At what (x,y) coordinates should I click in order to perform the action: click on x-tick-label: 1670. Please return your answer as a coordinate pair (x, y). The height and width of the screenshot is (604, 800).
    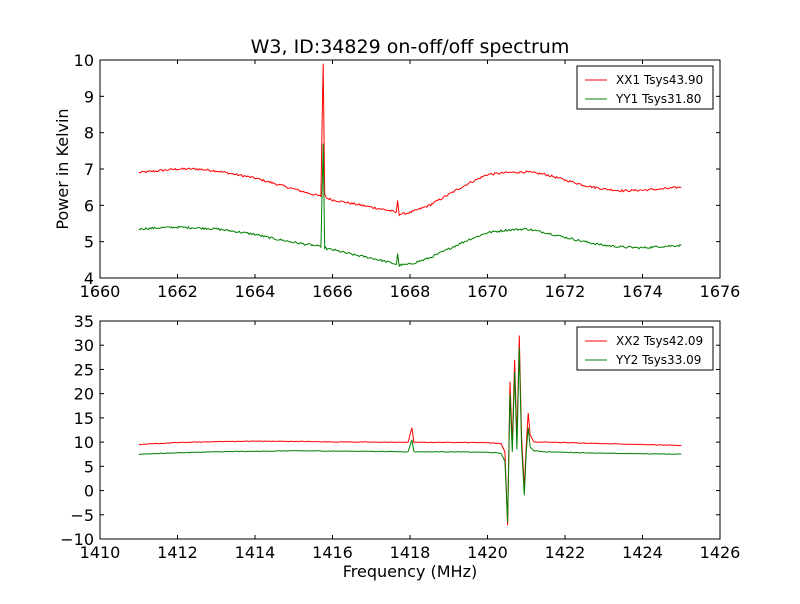
    Looking at the image, I should click on (487, 291).